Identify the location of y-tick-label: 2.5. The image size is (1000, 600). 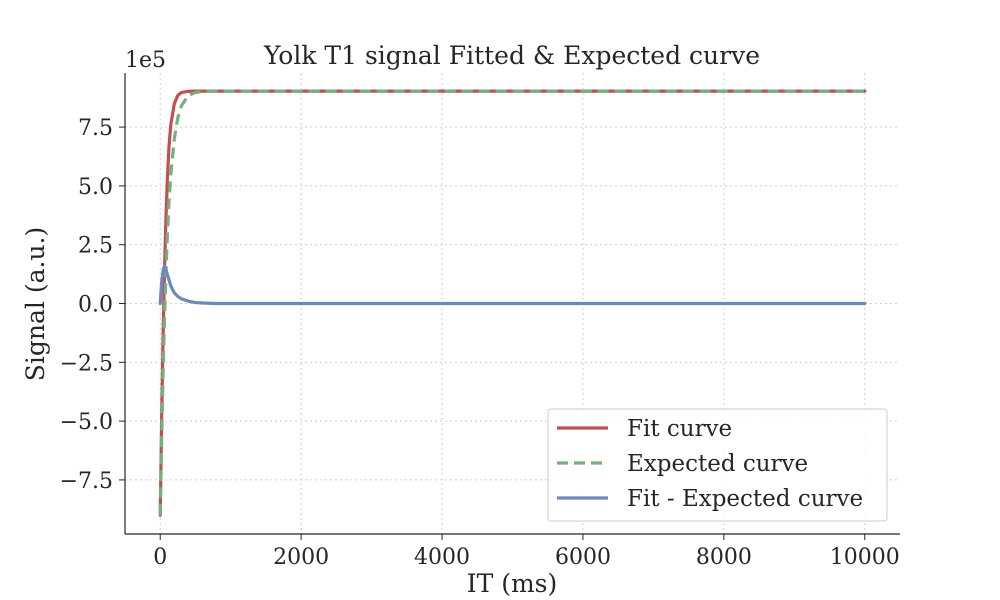
(95, 246).